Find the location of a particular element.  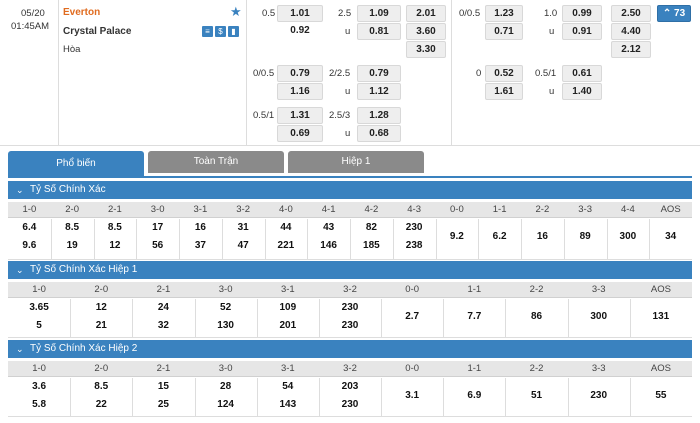

h1-ou-over-odds-2: 0.61 is located at coordinates (582, 73).